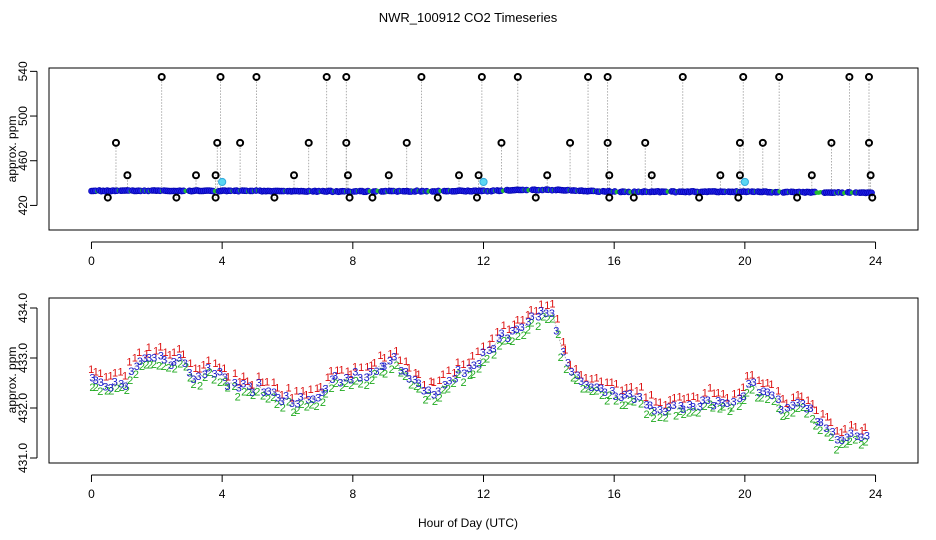 This screenshot has height=540, width=936. Describe the element at coordinates (222, 494) in the screenshot. I see `x-tick-label-1: 4` at that location.